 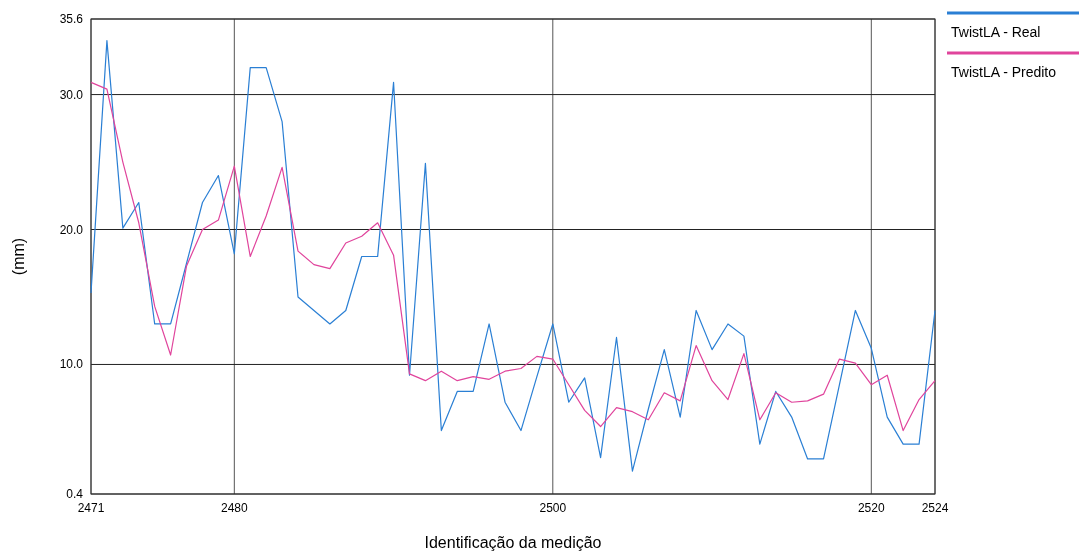 I want to click on y-tick-label: 0.4, so click(x=75, y=494).